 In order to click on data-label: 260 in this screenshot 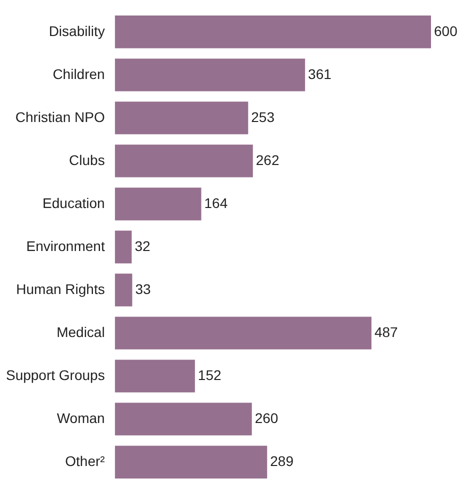, I will do `click(266, 418)`.